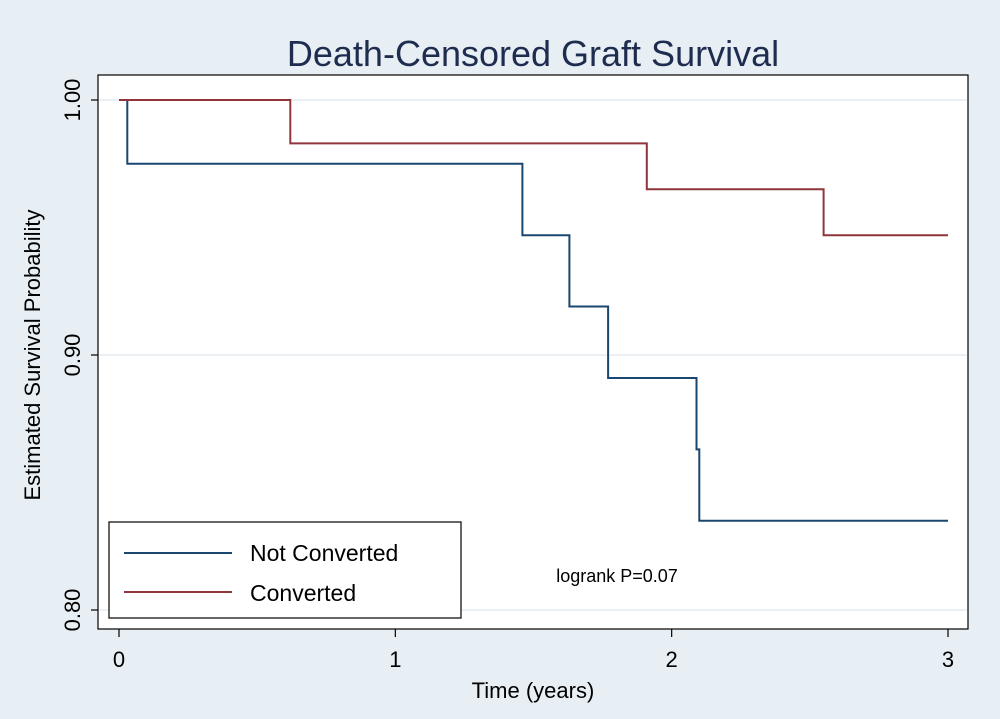 This screenshot has height=719, width=1000. What do you see at coordinates (948, 659) in the screenshot?
I see `x-tick-label: 3` at bounding box center [948, 659].